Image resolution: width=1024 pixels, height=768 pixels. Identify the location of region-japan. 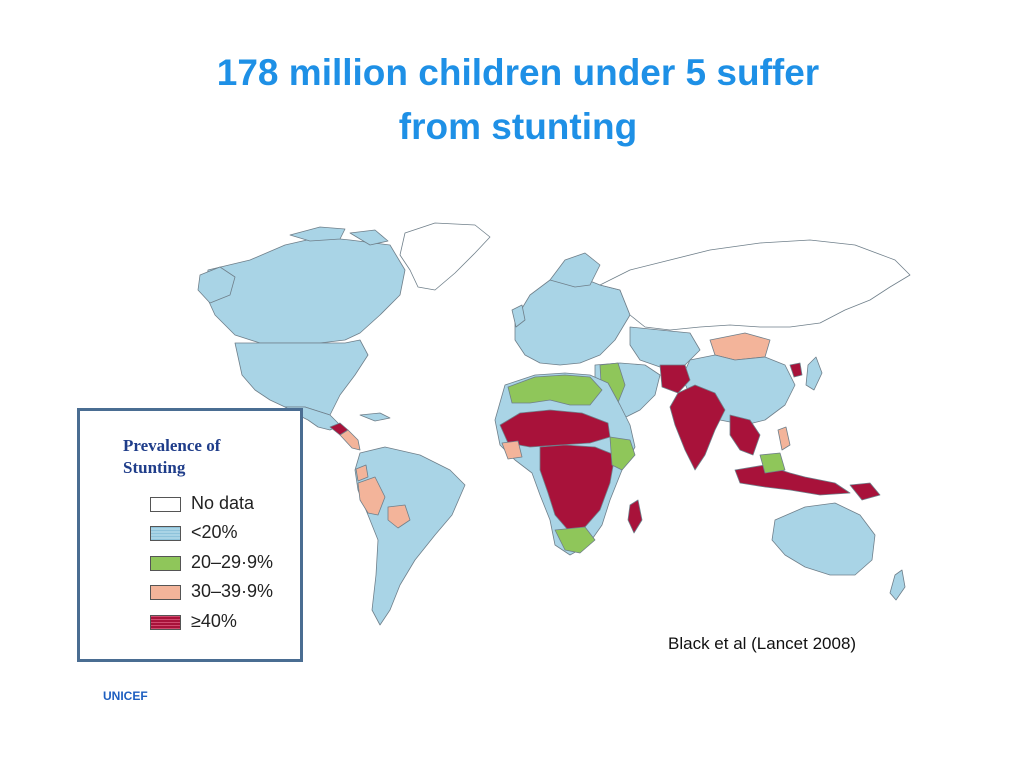
(814, 373).